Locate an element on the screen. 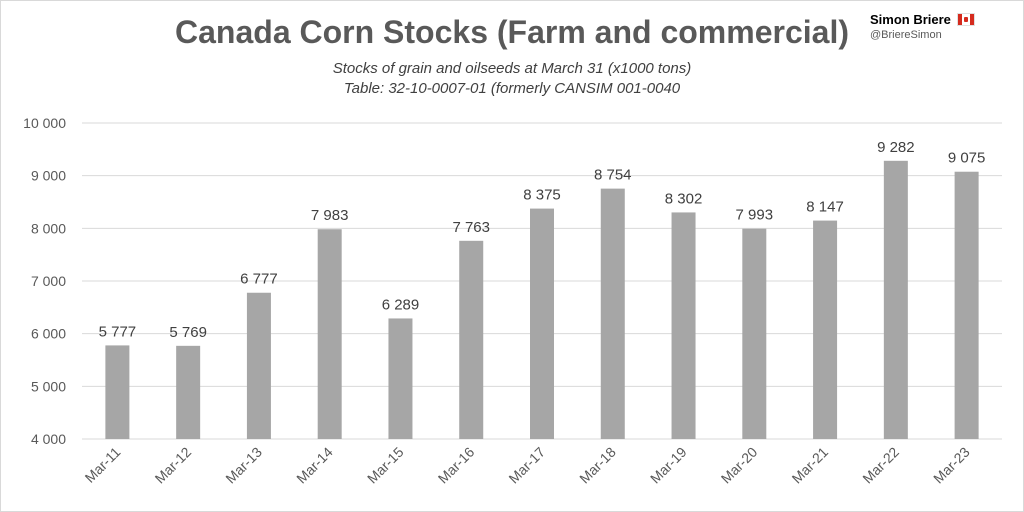 The image size is (1024, 512). y-tick-label: 5 000 is located at coordinates (48, 386).